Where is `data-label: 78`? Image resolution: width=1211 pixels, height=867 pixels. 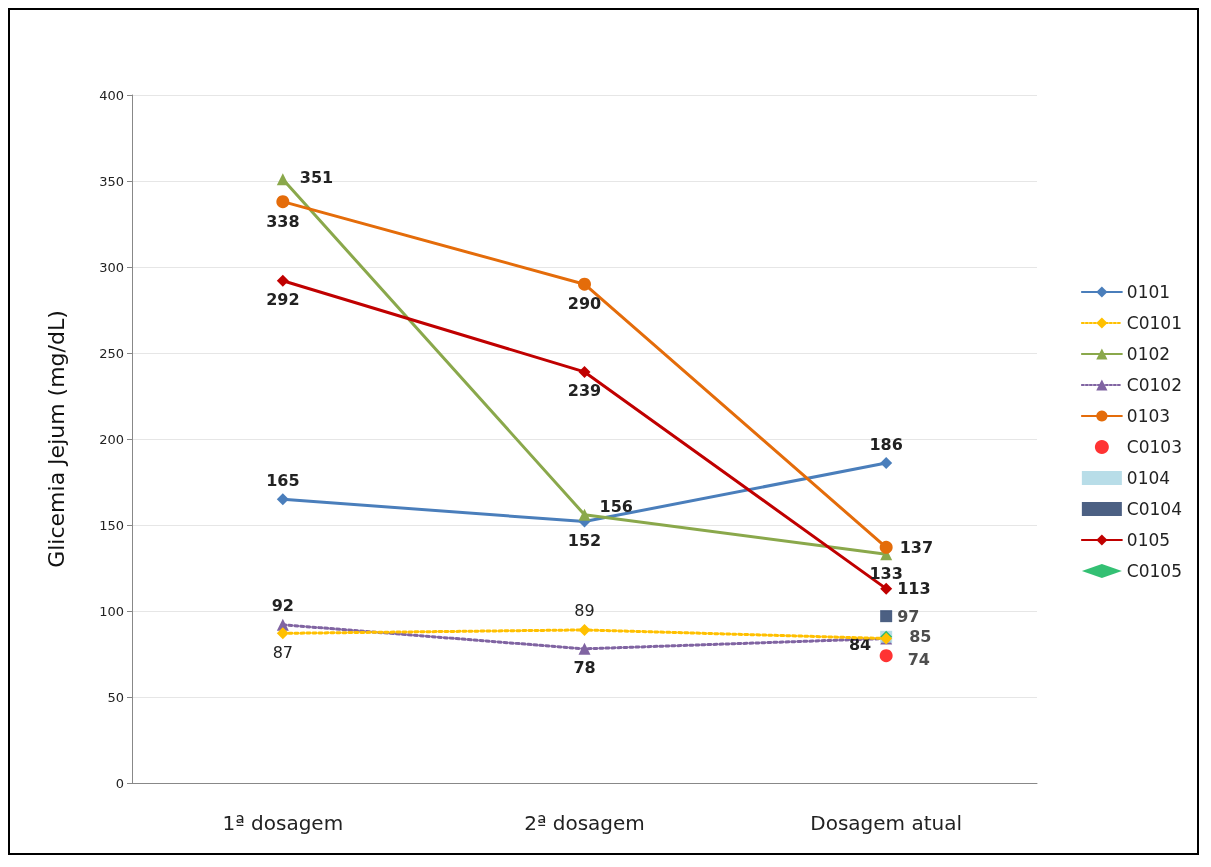 data-label: 78 is located at coordinates (584, 668).